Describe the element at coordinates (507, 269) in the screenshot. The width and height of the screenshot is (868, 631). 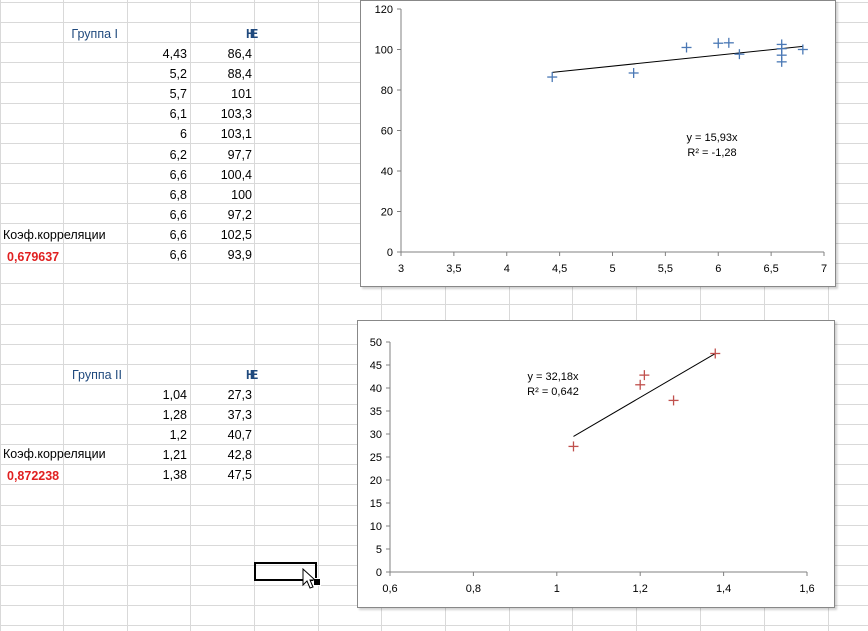
I see `chart1-x-tick-label: 4` at that location.